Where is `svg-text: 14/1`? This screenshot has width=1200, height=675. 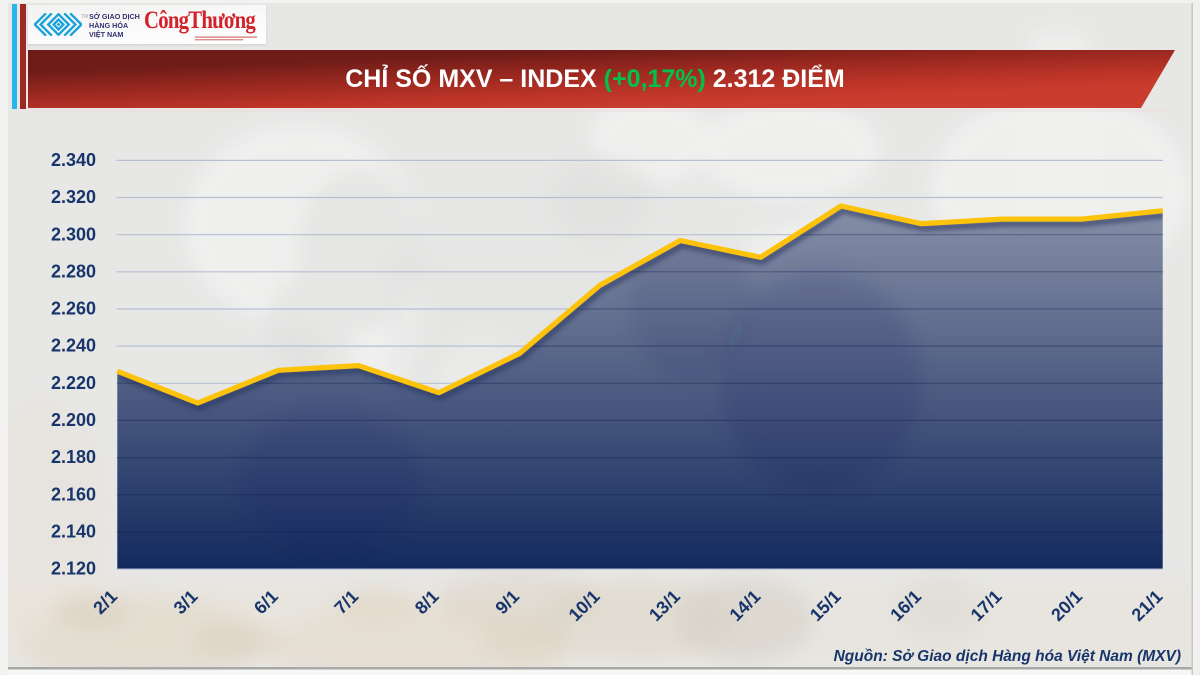
svg-text: 14/1 is located at coordinates (745, 605).